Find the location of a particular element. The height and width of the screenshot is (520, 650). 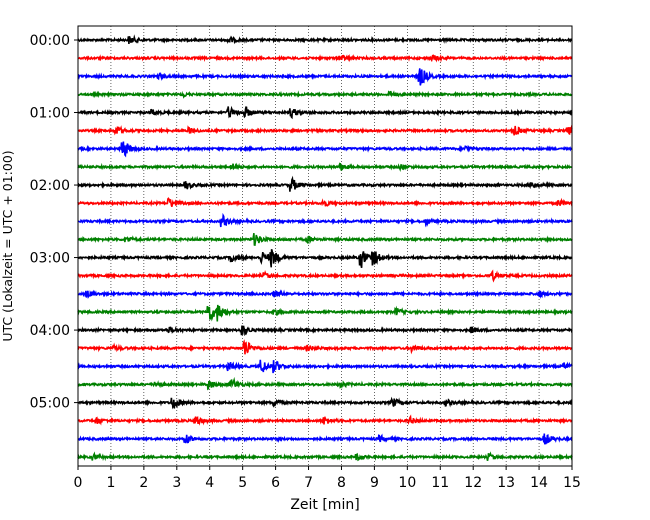

x-tick-label: 1 is located at coordinates (110, 483).